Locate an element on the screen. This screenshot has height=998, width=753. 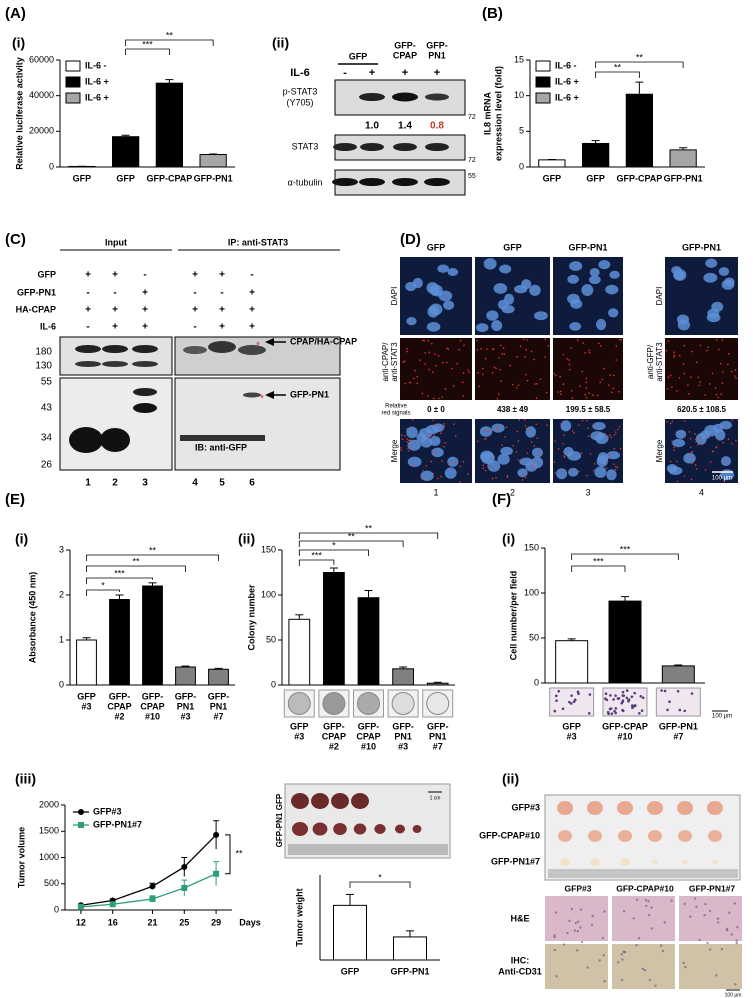
x-tick-label: PN1 is located at coordinates (403, 736).